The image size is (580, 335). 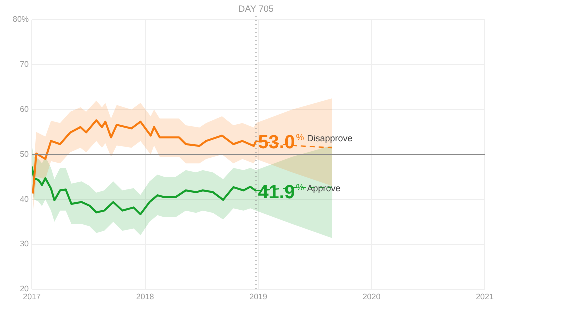 What do you see at coordinates (25, 109) in the screenshot?
I see `y-tick-label: 60` at bounding box center [25, 109].